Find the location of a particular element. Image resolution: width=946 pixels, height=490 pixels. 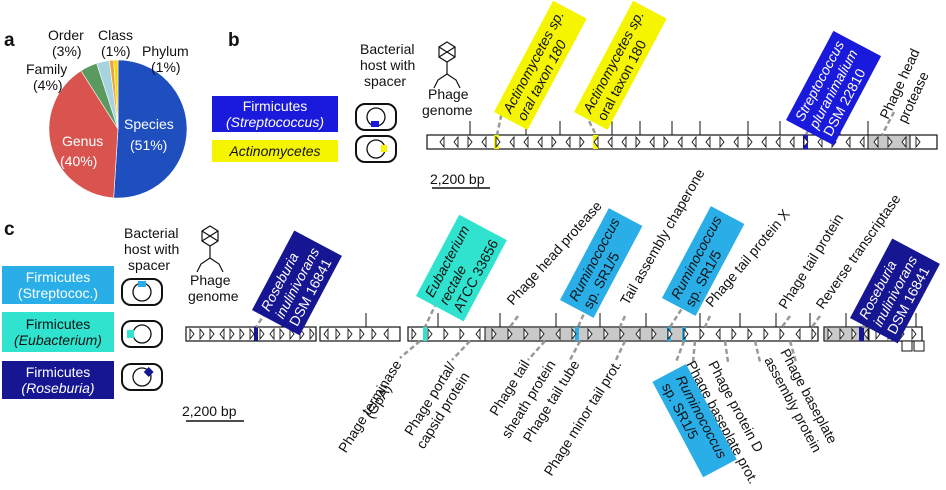

c-phage-label-1: Phage is located at coordinates (210, 280).